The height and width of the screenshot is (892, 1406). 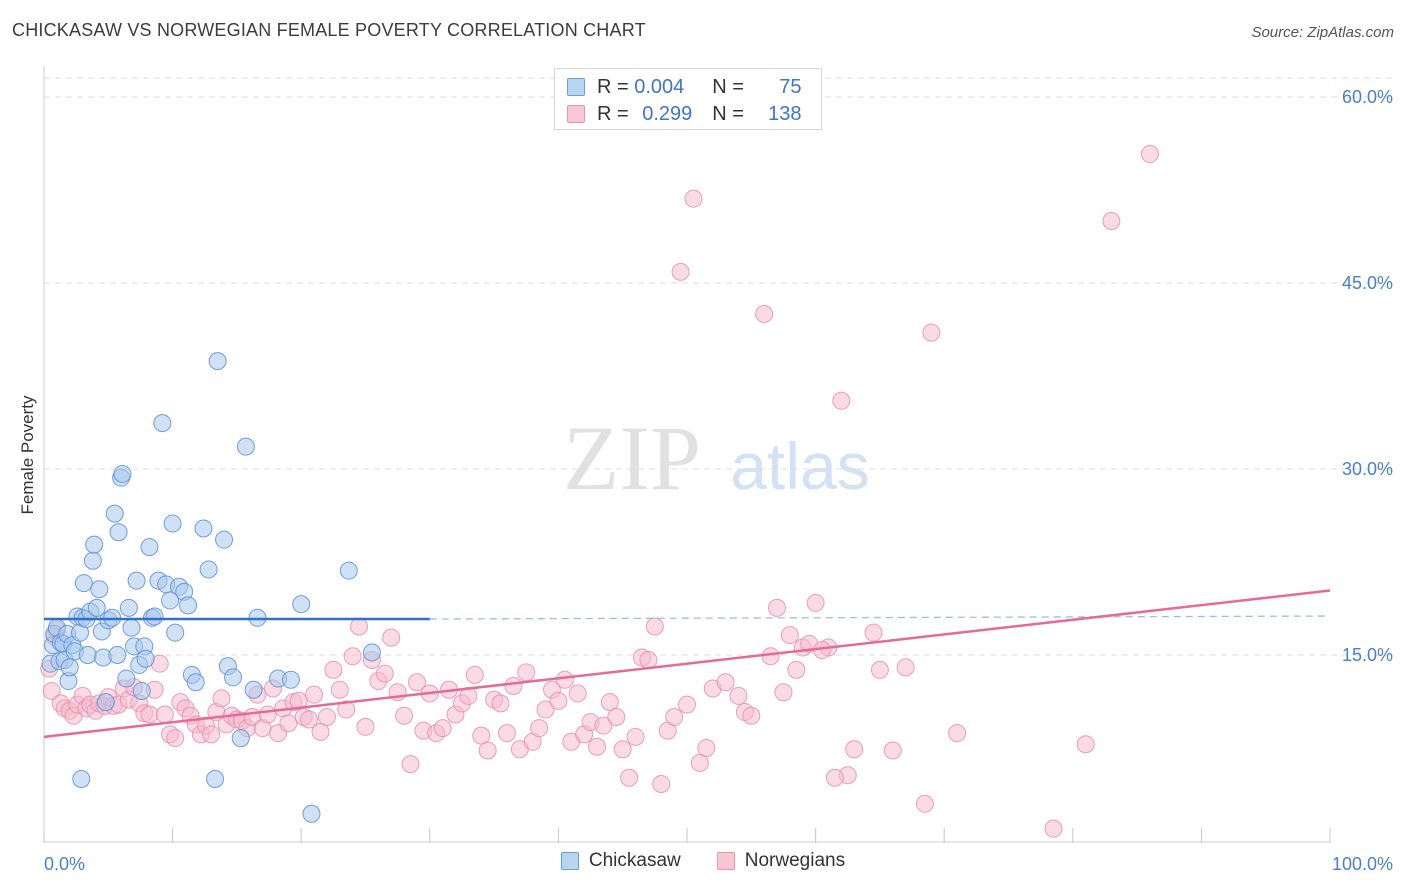 I want to click on legend: Chickasaw Norwegians, so click(x=703, y=861).